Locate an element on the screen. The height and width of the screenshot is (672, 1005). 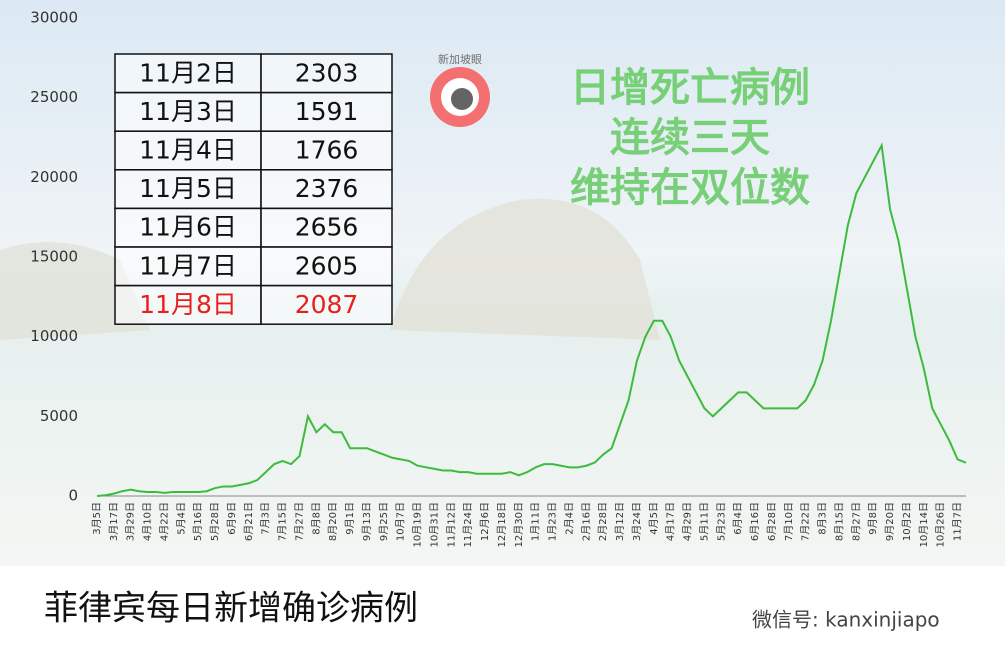
y-tick-label: 5000 is located at coordinates (59, 416).